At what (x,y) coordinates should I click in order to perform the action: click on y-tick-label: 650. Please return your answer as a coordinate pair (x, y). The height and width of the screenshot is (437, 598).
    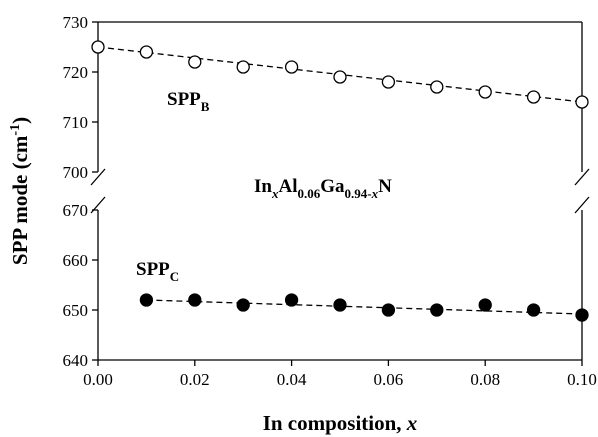
    Looking at the image, I should click on (76, 310).